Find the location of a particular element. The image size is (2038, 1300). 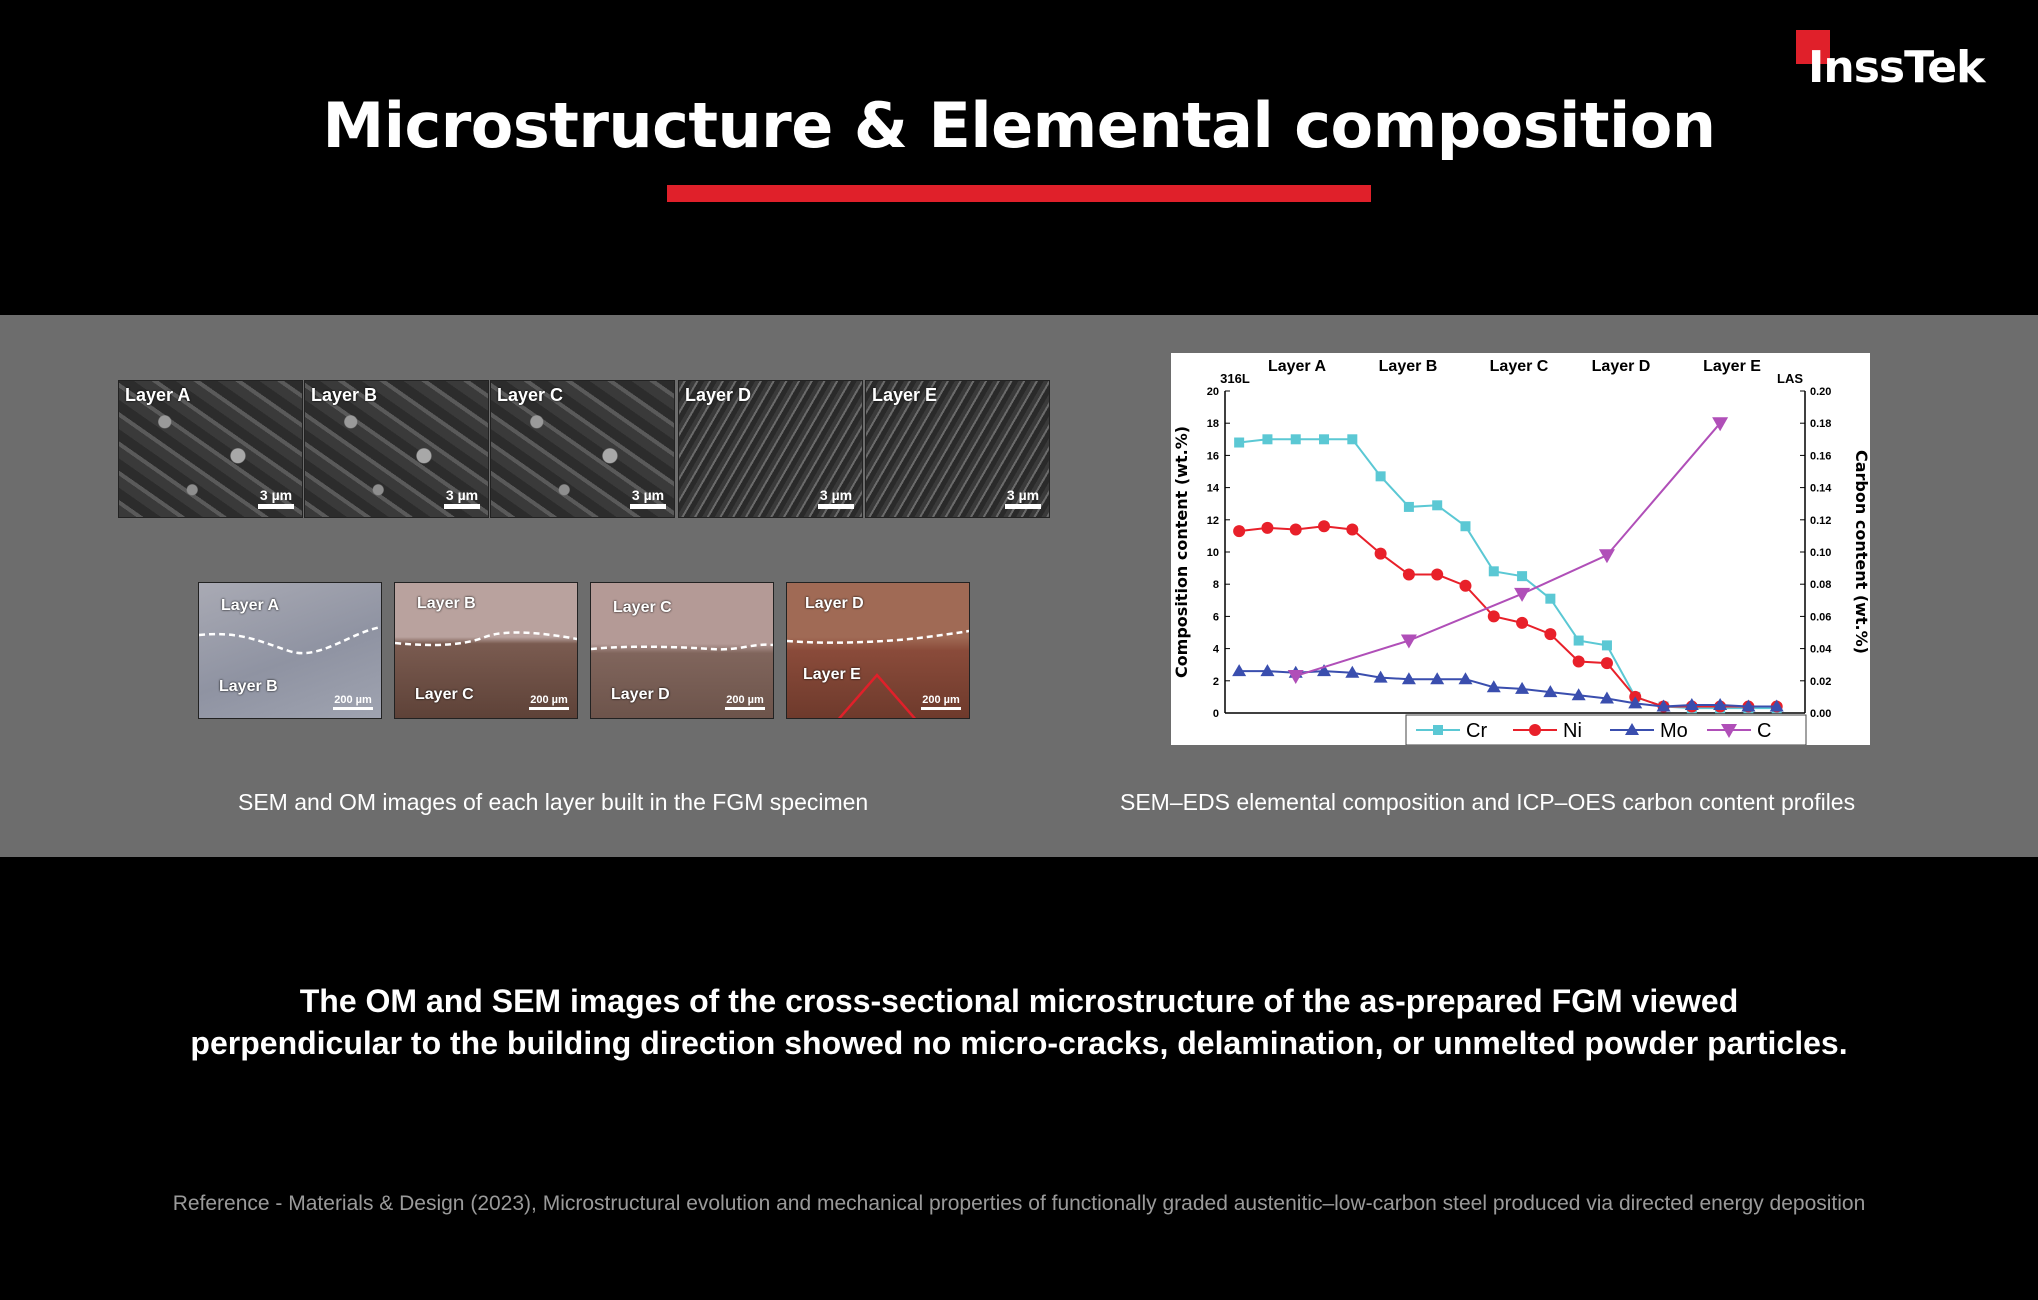

sem-image-layer-b: Layer B 3 µm is located at coordinates (396, 449).